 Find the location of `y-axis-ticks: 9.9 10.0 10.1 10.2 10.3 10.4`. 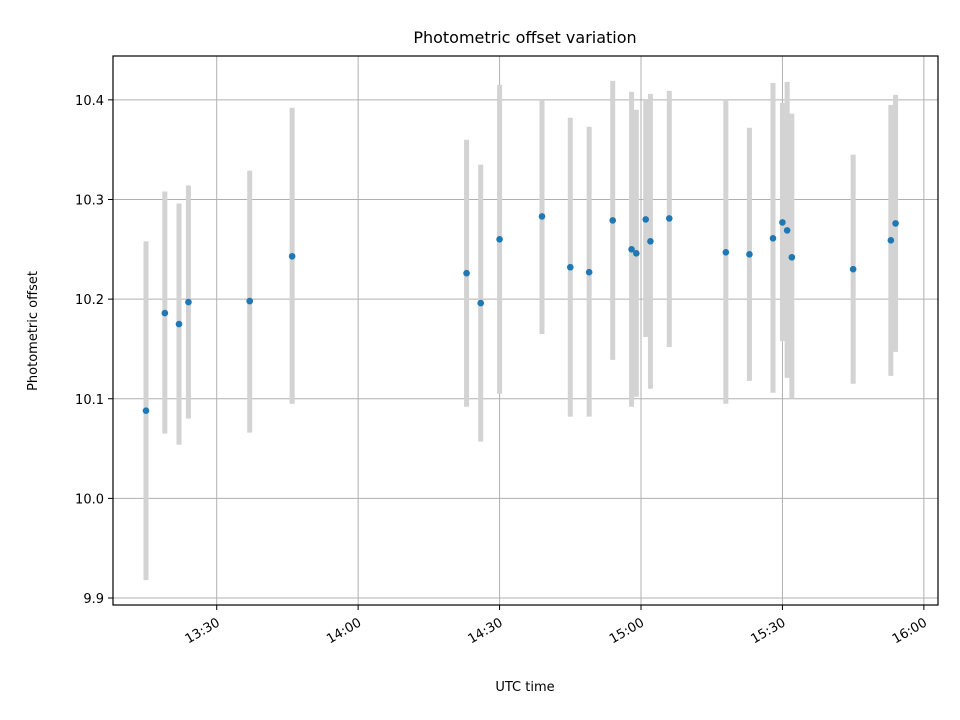

y-axis-ticks: 9.9 10.0 10.1 10.2 10.3 10.4 is located at coordinates (94, 350).